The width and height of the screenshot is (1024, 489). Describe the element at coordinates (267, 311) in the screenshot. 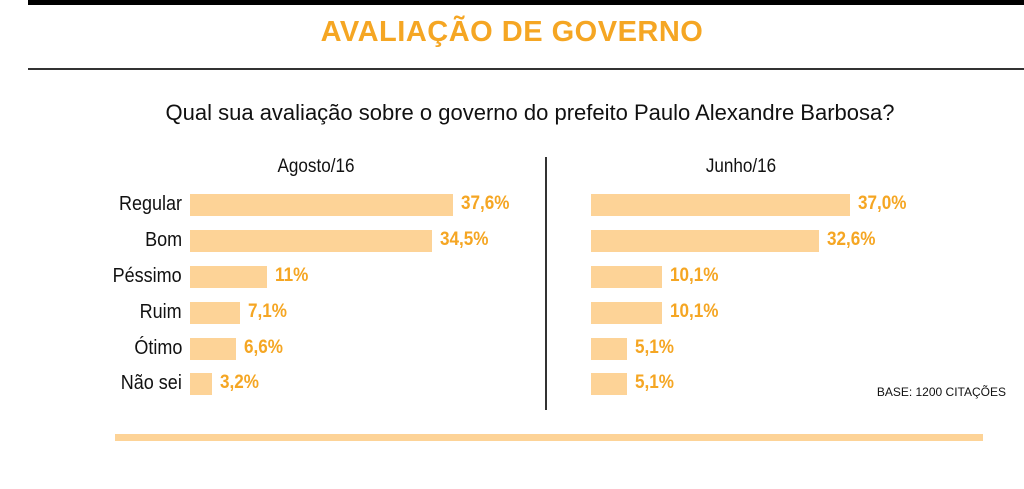

I see `value-label: 7,1%` at that location.